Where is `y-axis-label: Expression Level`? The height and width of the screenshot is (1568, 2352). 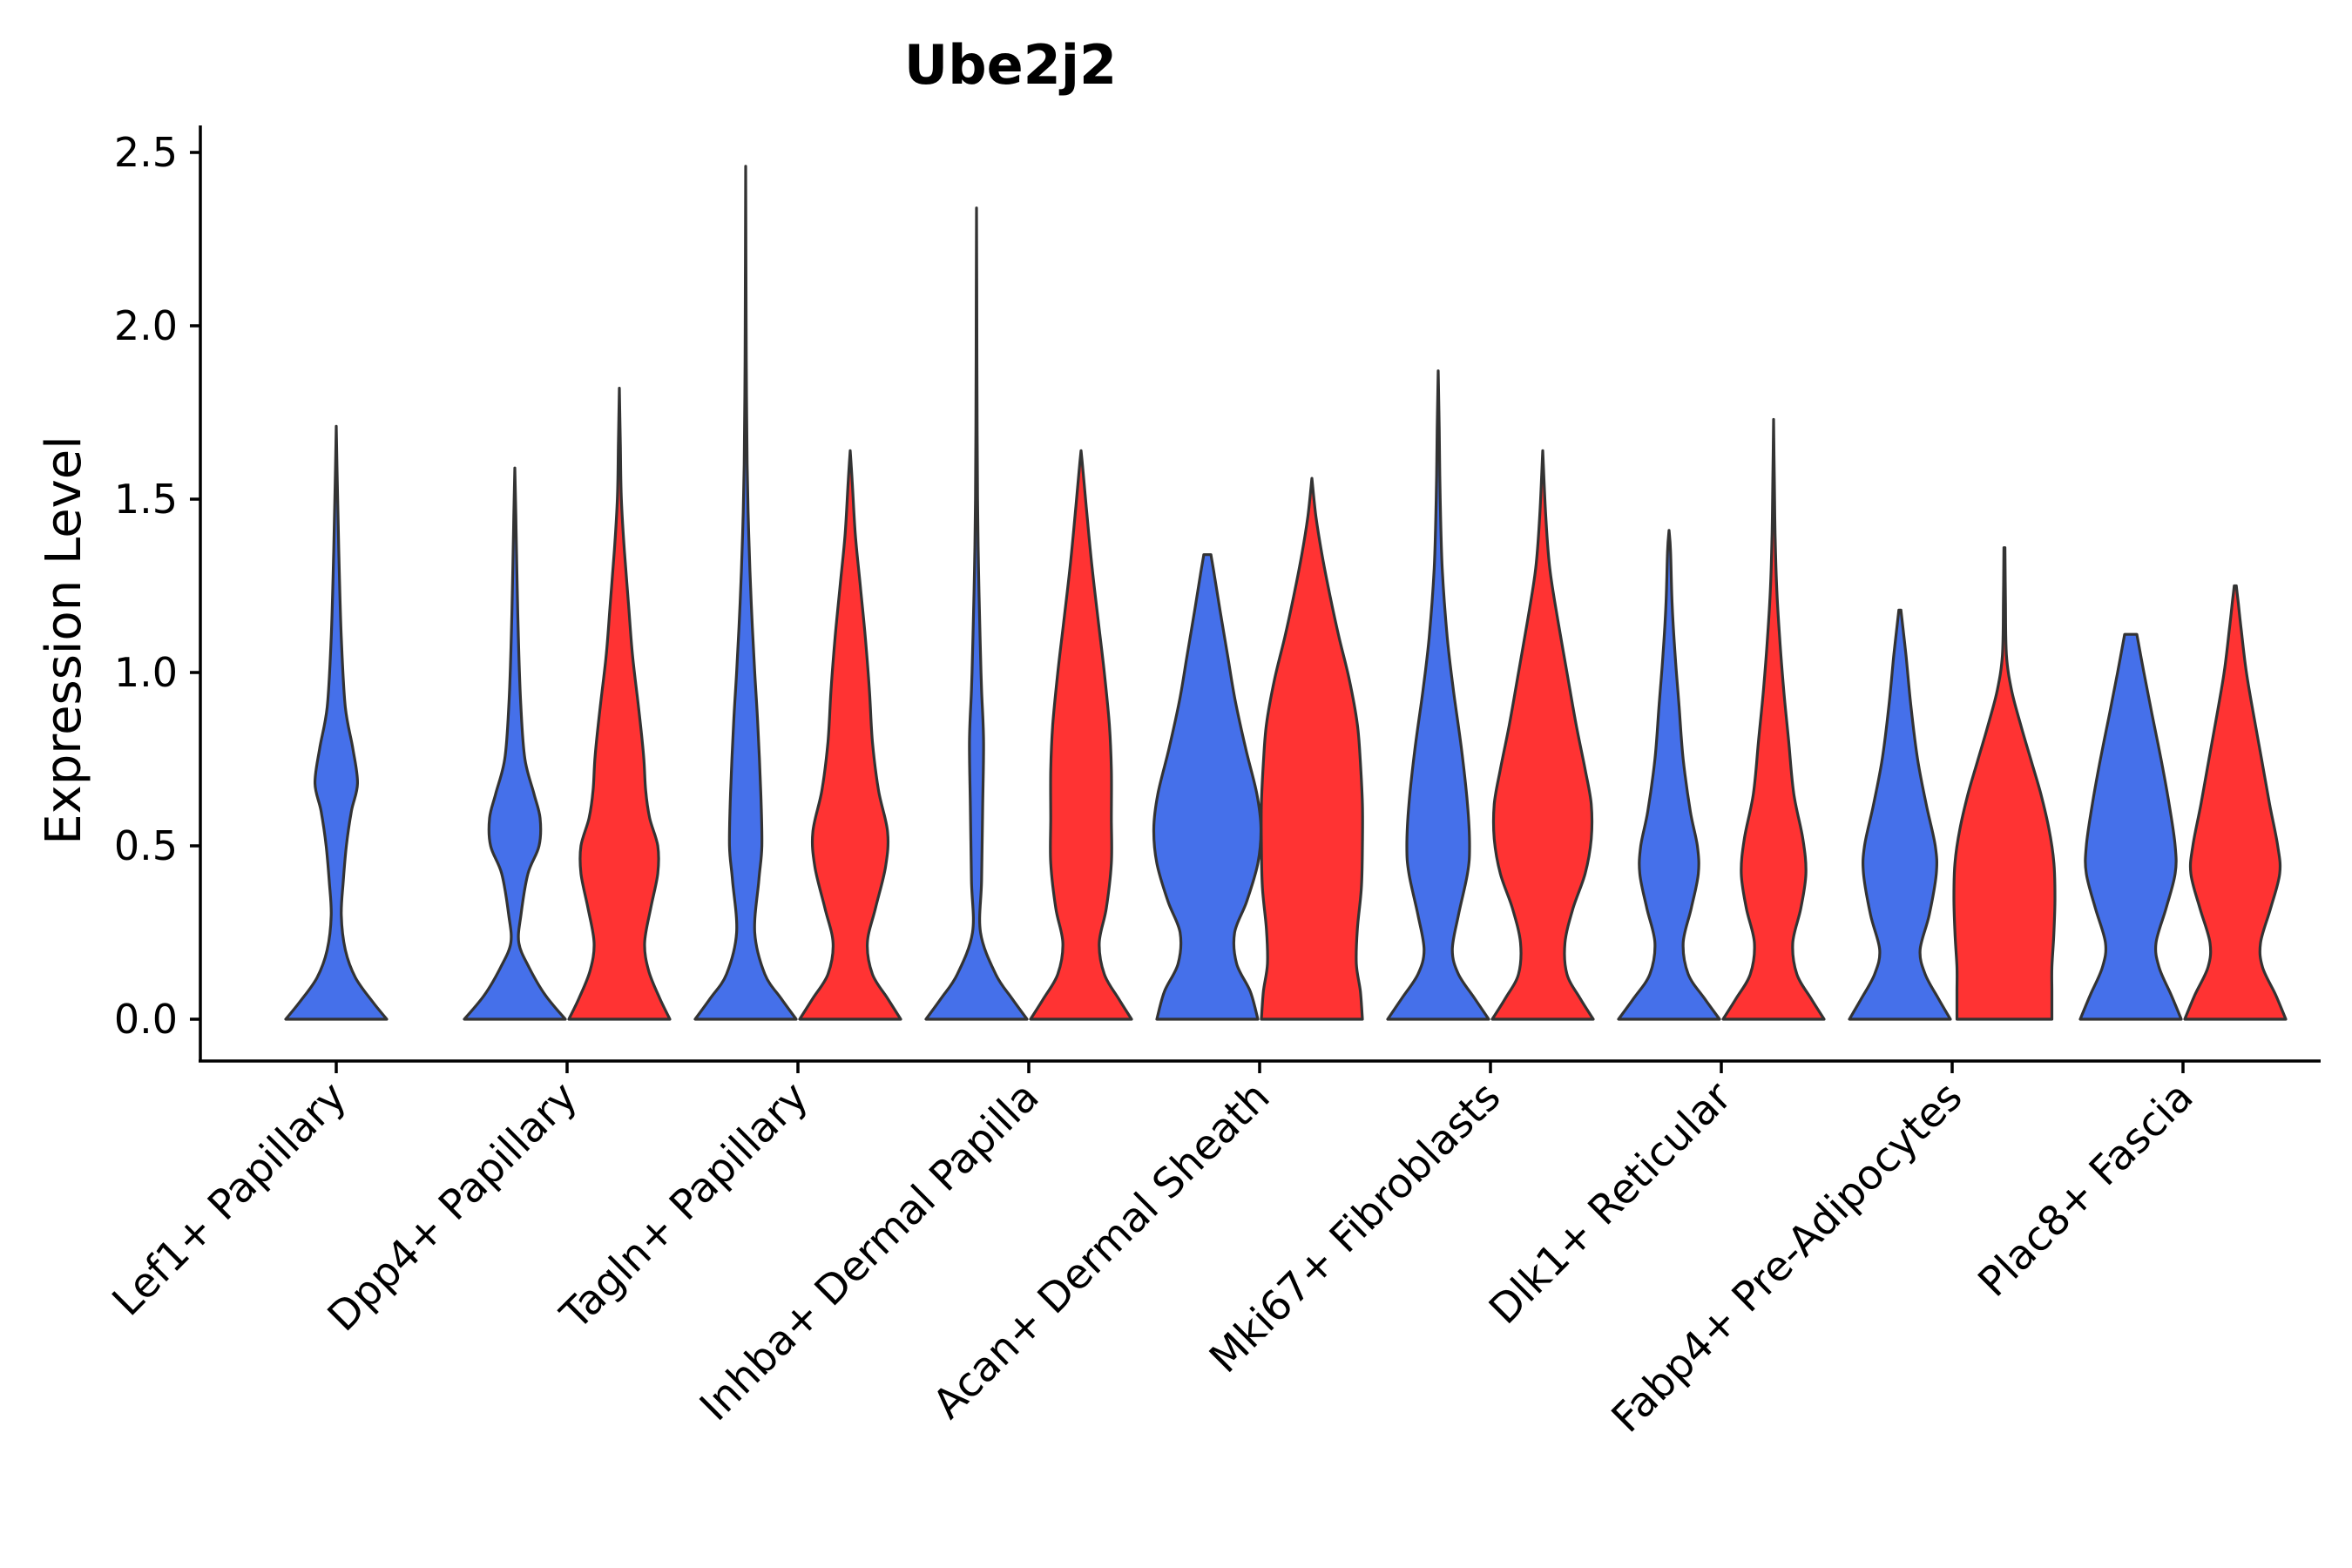 y-axis-label: Expression Level is located at coordinates (64, 640).